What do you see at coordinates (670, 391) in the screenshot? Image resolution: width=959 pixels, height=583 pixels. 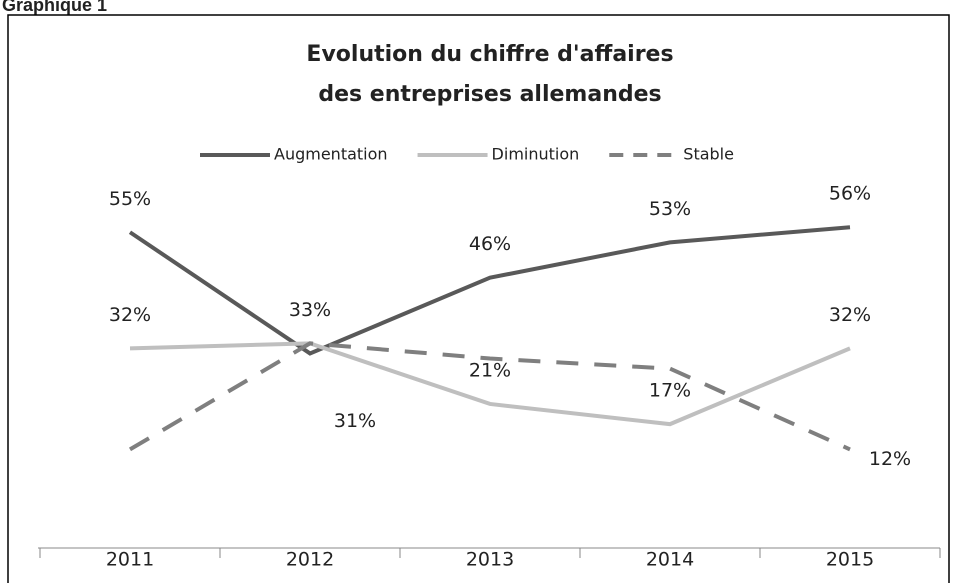 I see `data-label: 17%` at bounding box center [670, 391].